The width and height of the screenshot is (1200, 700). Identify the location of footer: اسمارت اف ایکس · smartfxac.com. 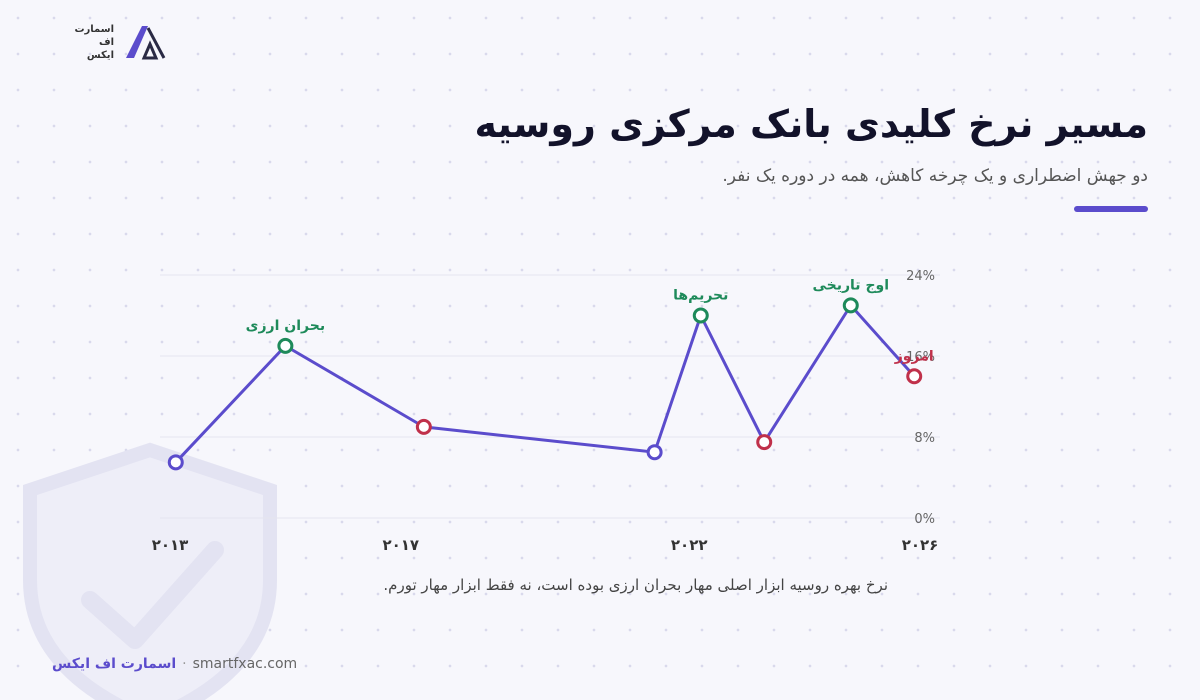
(174, 664).